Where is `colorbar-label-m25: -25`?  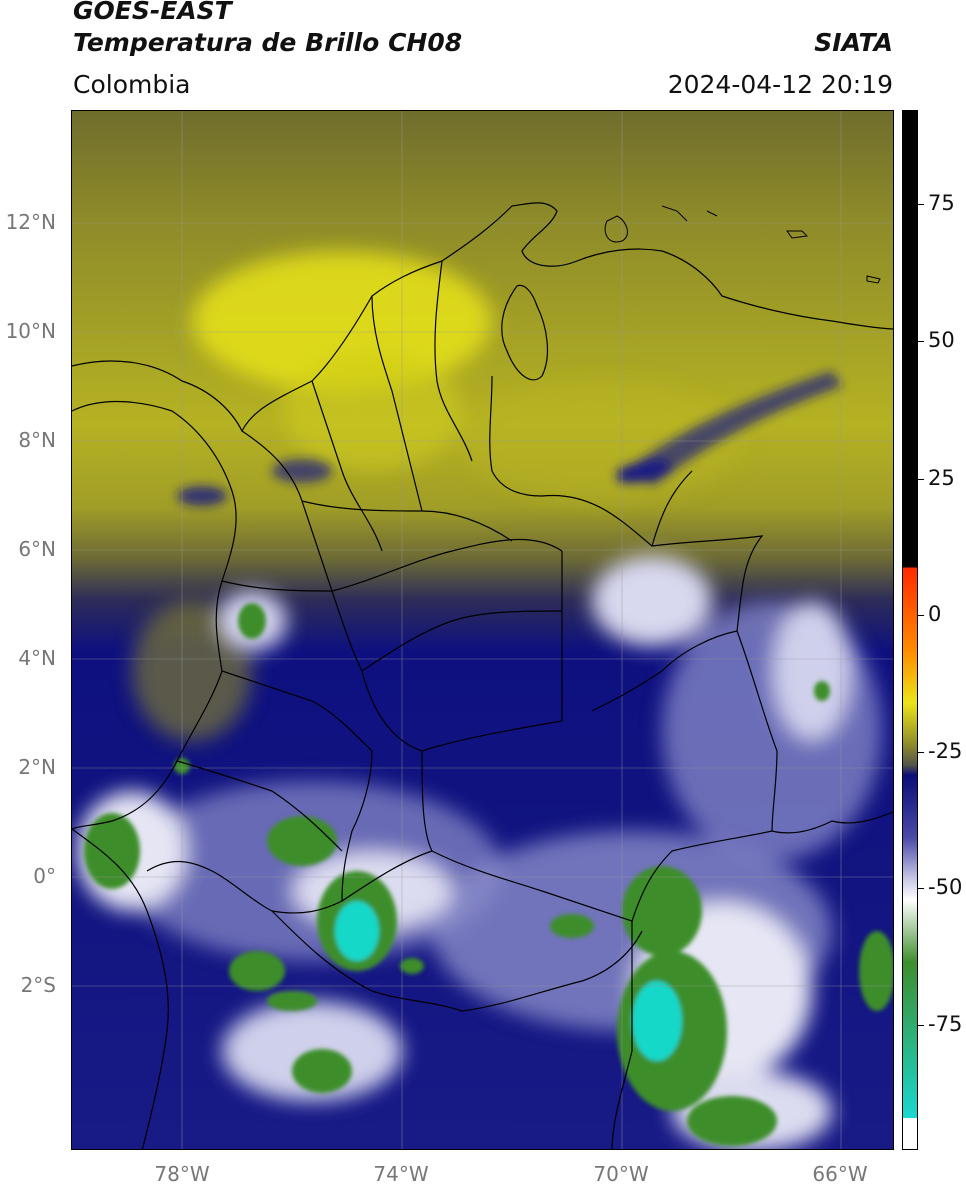
colorbar-label-m25: -25 is located at coordinates (945, 751).